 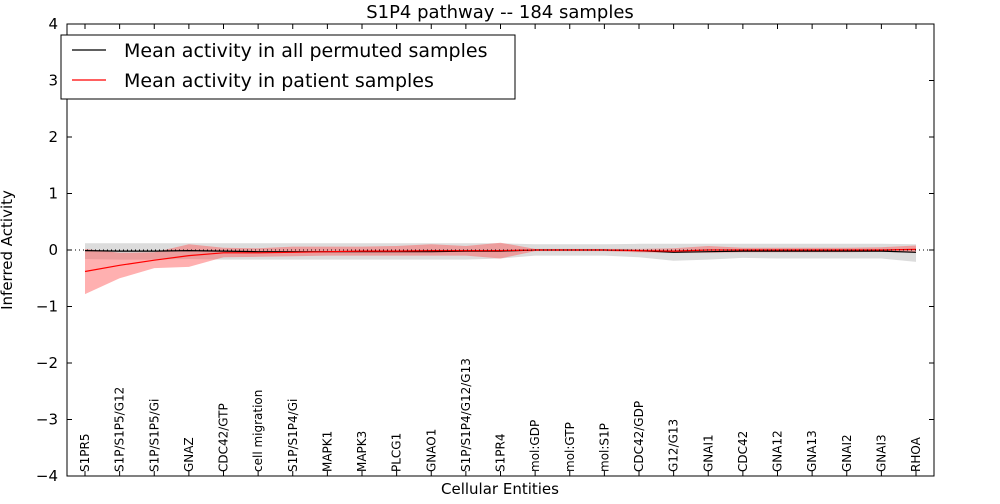 I want to click on y-tick-label: −2, so click(x=47, y=363).